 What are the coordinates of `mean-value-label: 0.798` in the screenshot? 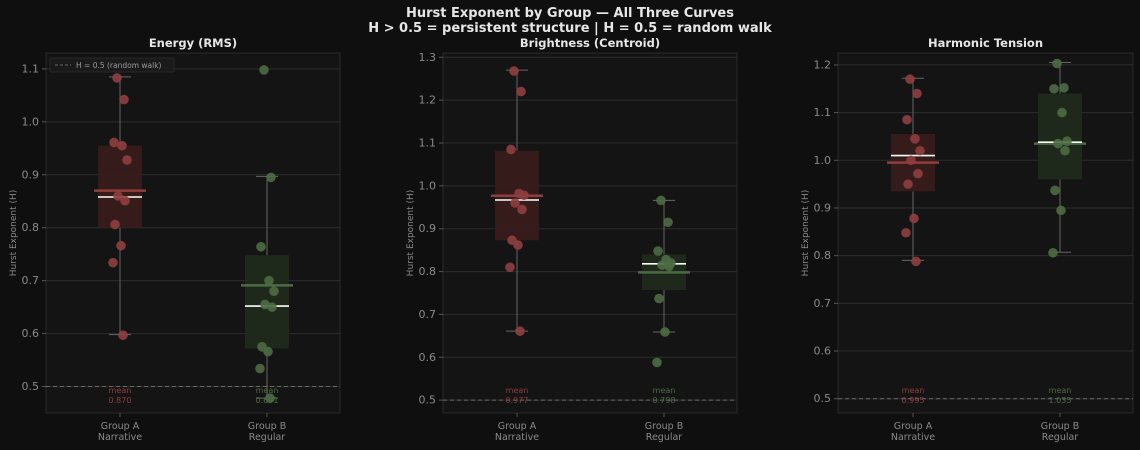 It's located at (664, 400).